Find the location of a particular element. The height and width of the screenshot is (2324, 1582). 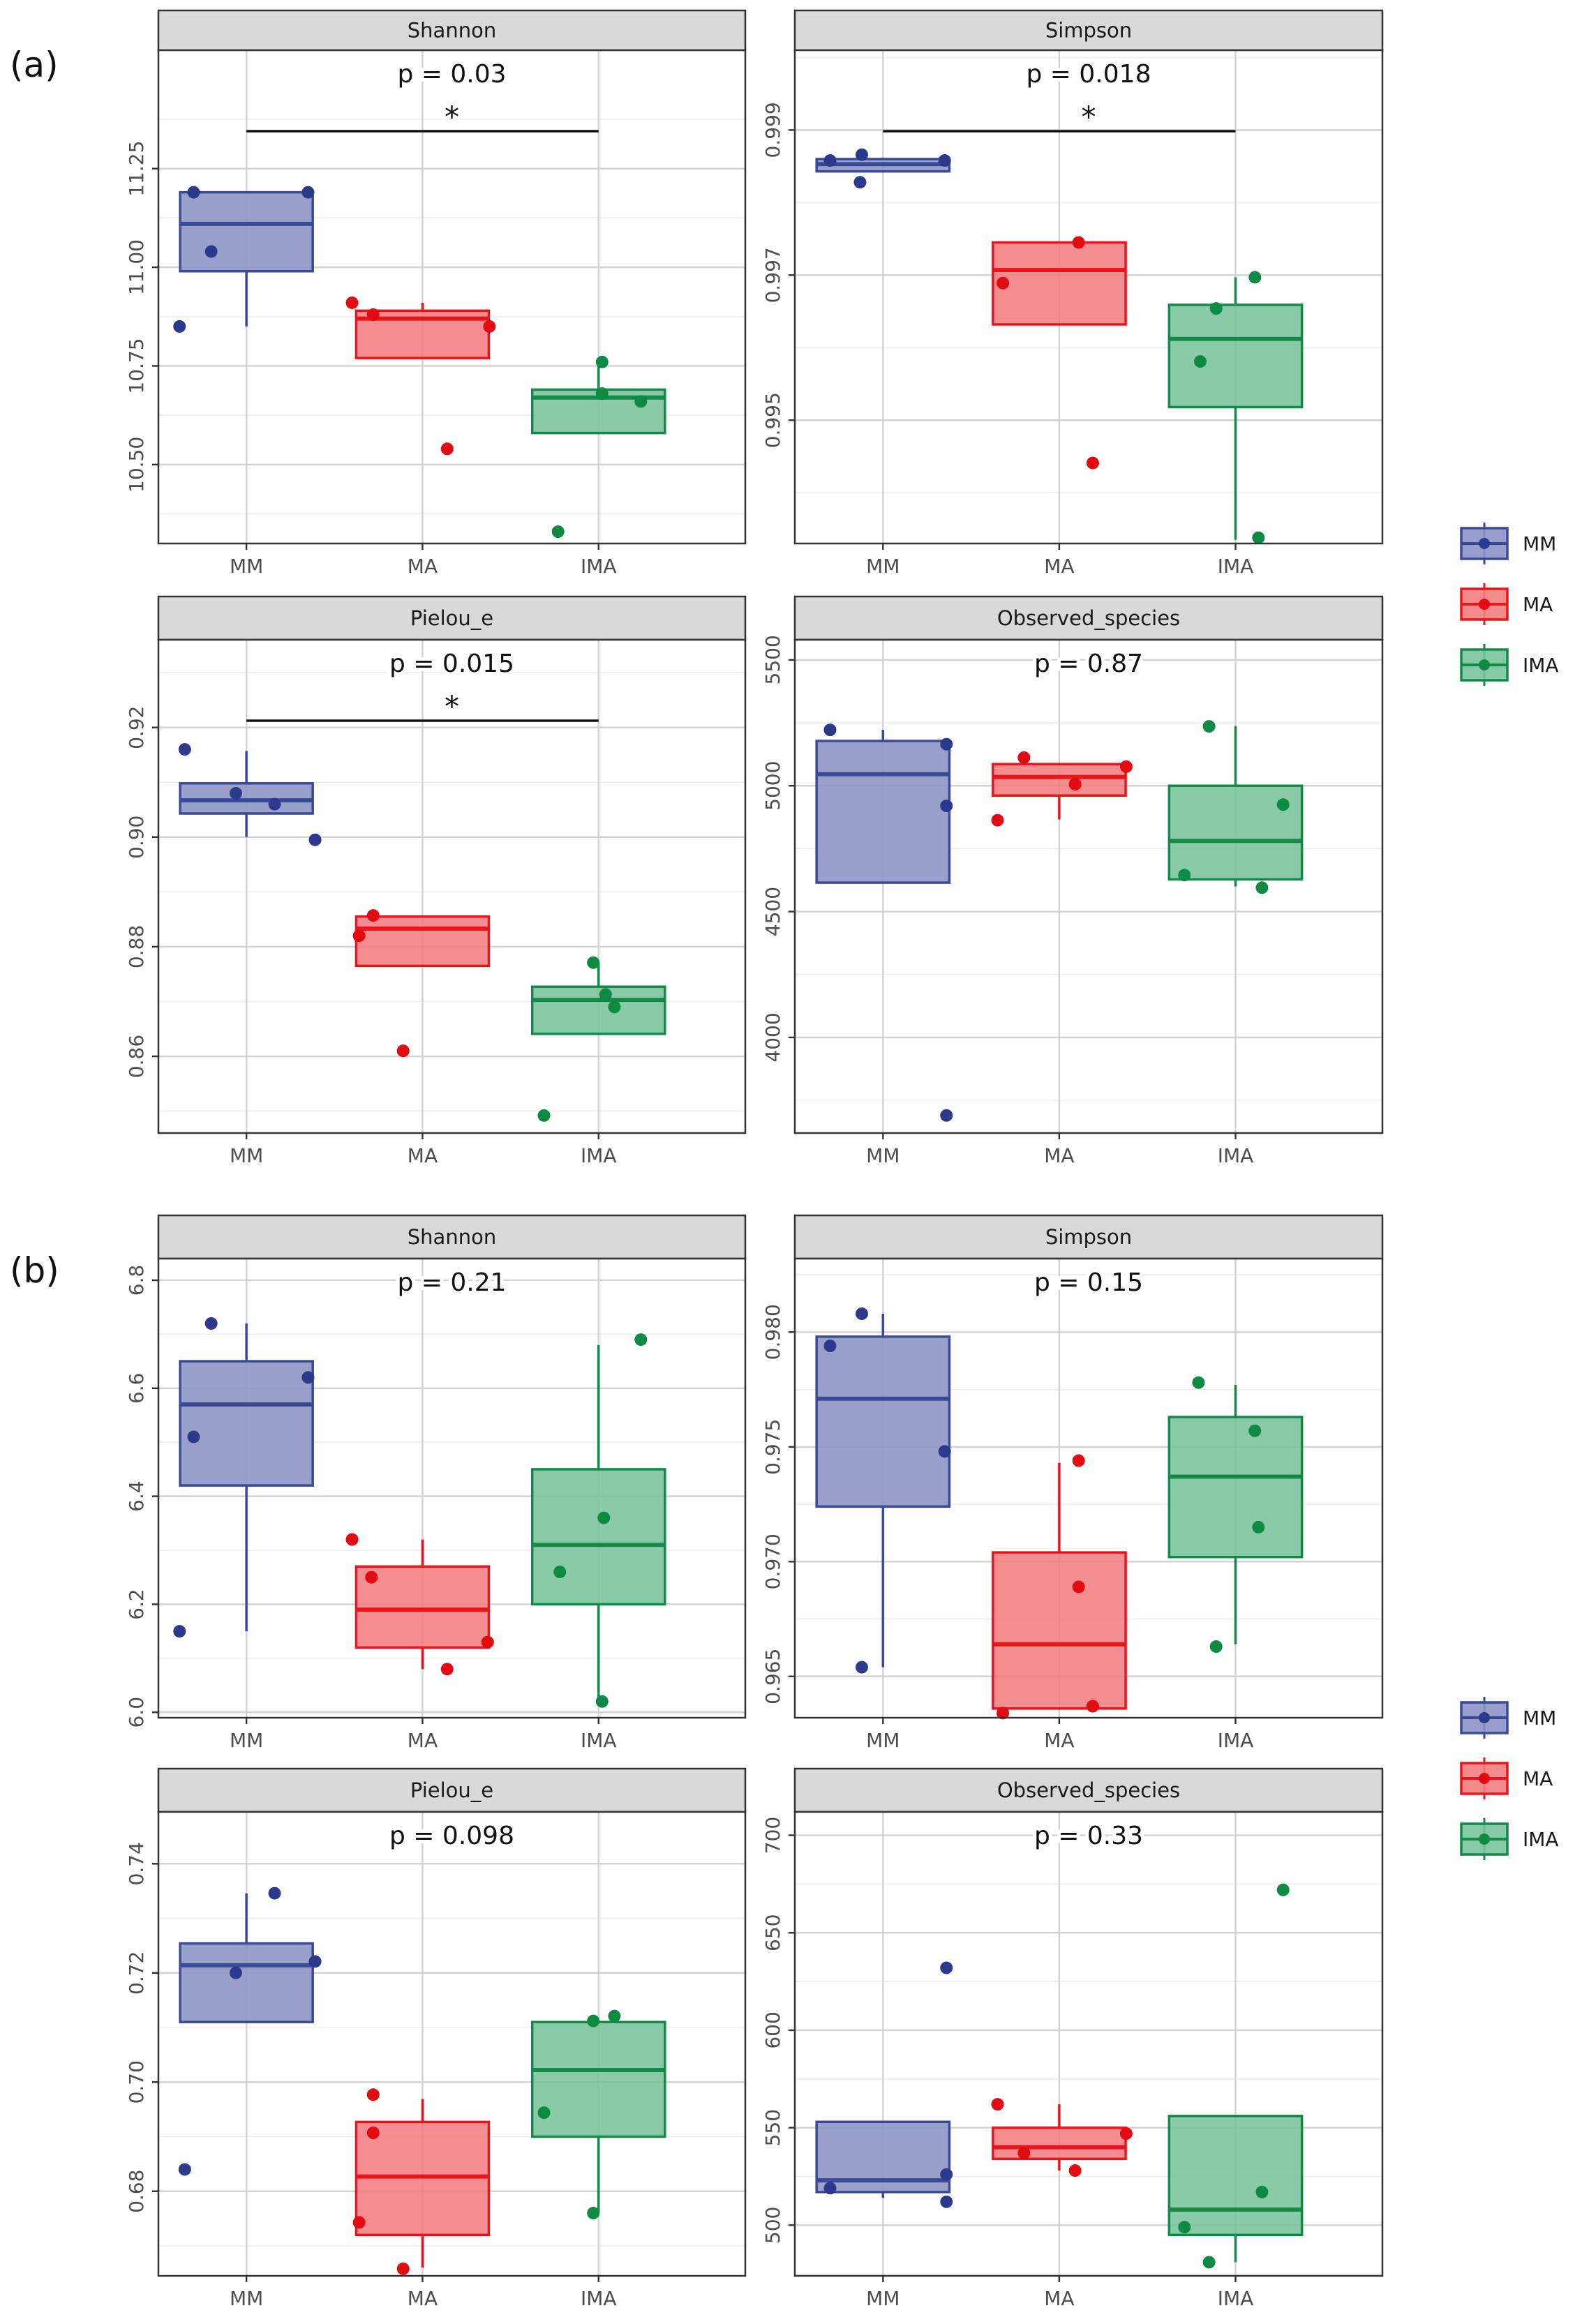

p-value-label: p = 0.87 is located at coordinates (1088, 664).